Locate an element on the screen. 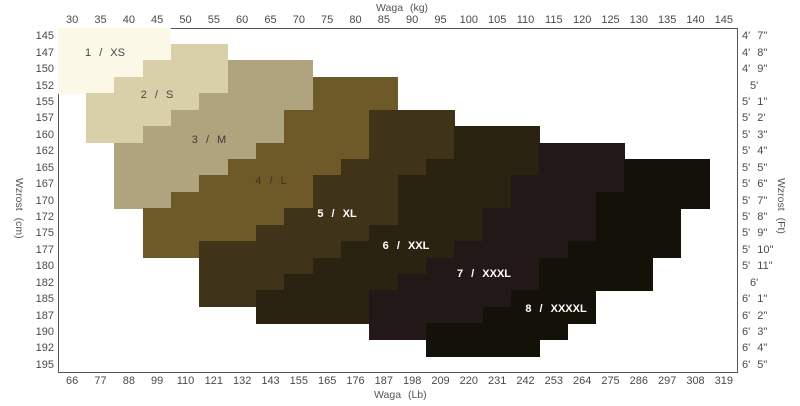  y-tick-ft: 5' 9" is located at coordinates (755, 233).